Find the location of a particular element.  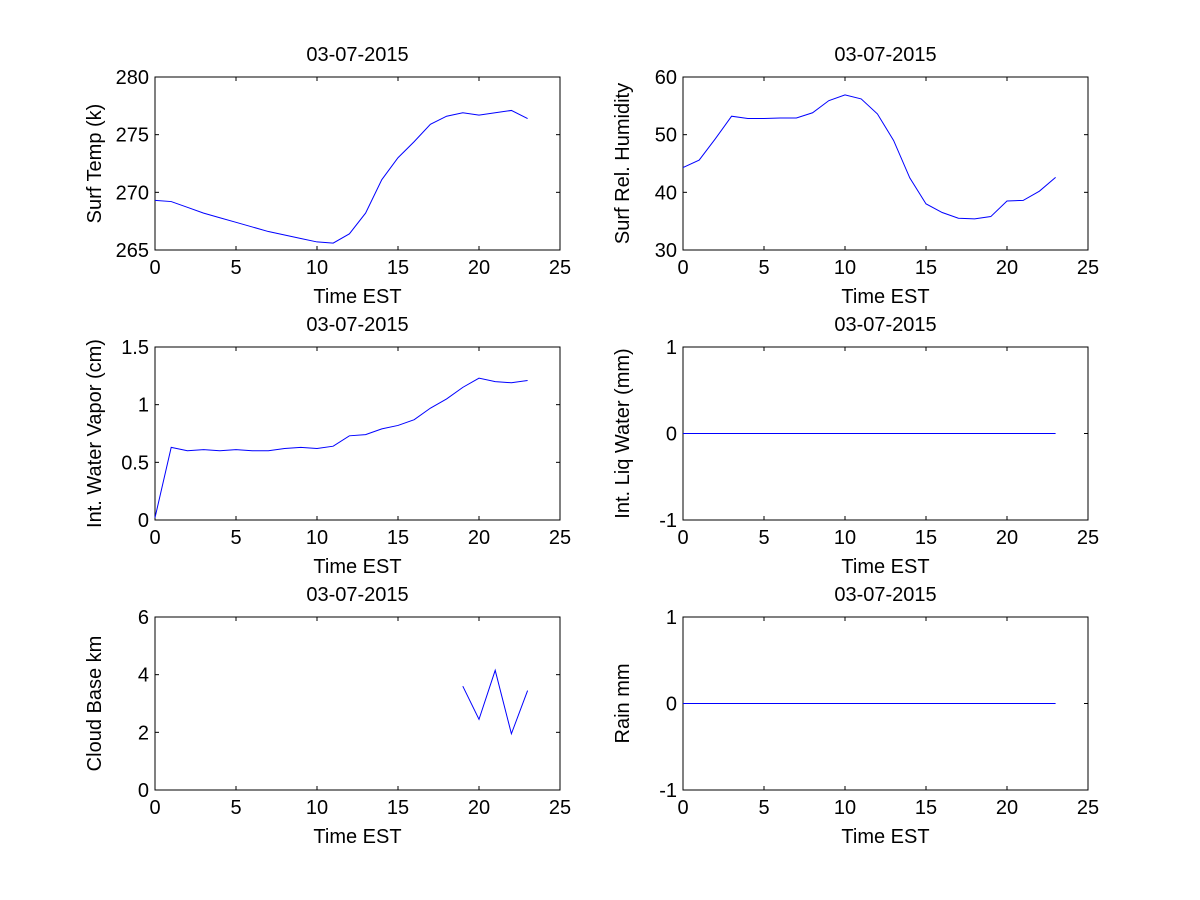

y-tick-label: 30 is located at coordinates (666, 251).